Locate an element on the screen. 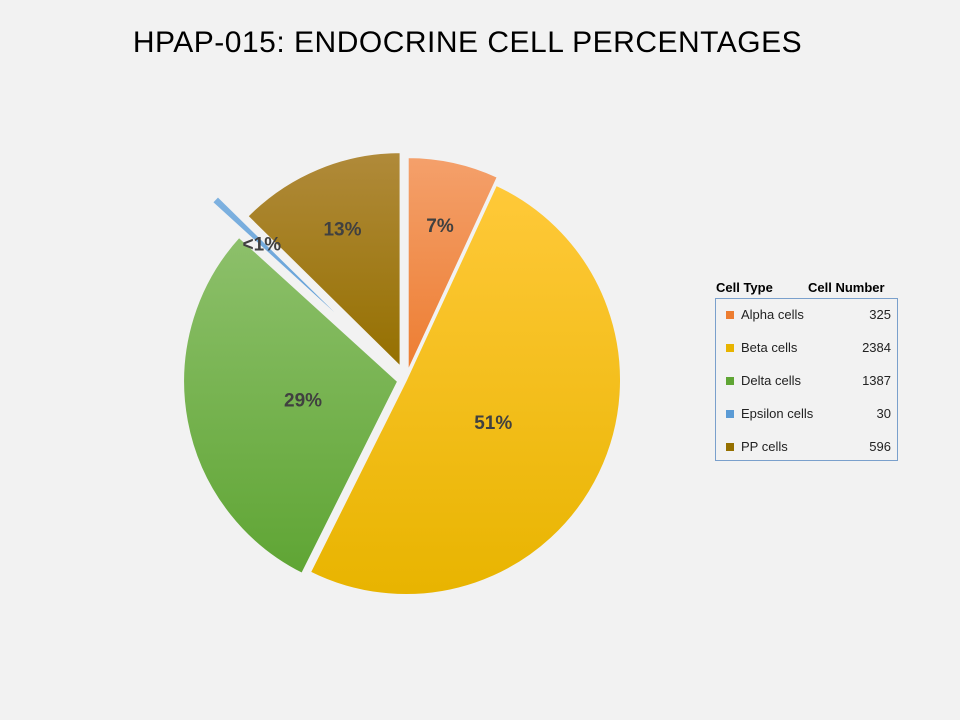 This screenshot has height=720, width=960. pie-slice-delta-cells is located at coordinates (291, 405).